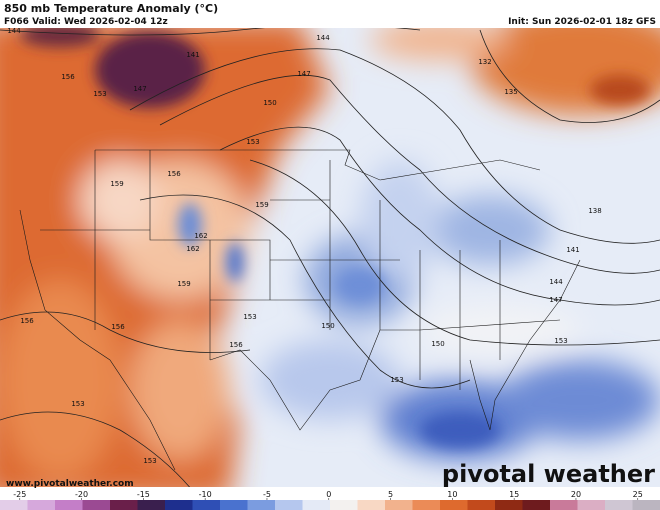  I want to click on colorbar-tick-label: 0, so click(328, 494).